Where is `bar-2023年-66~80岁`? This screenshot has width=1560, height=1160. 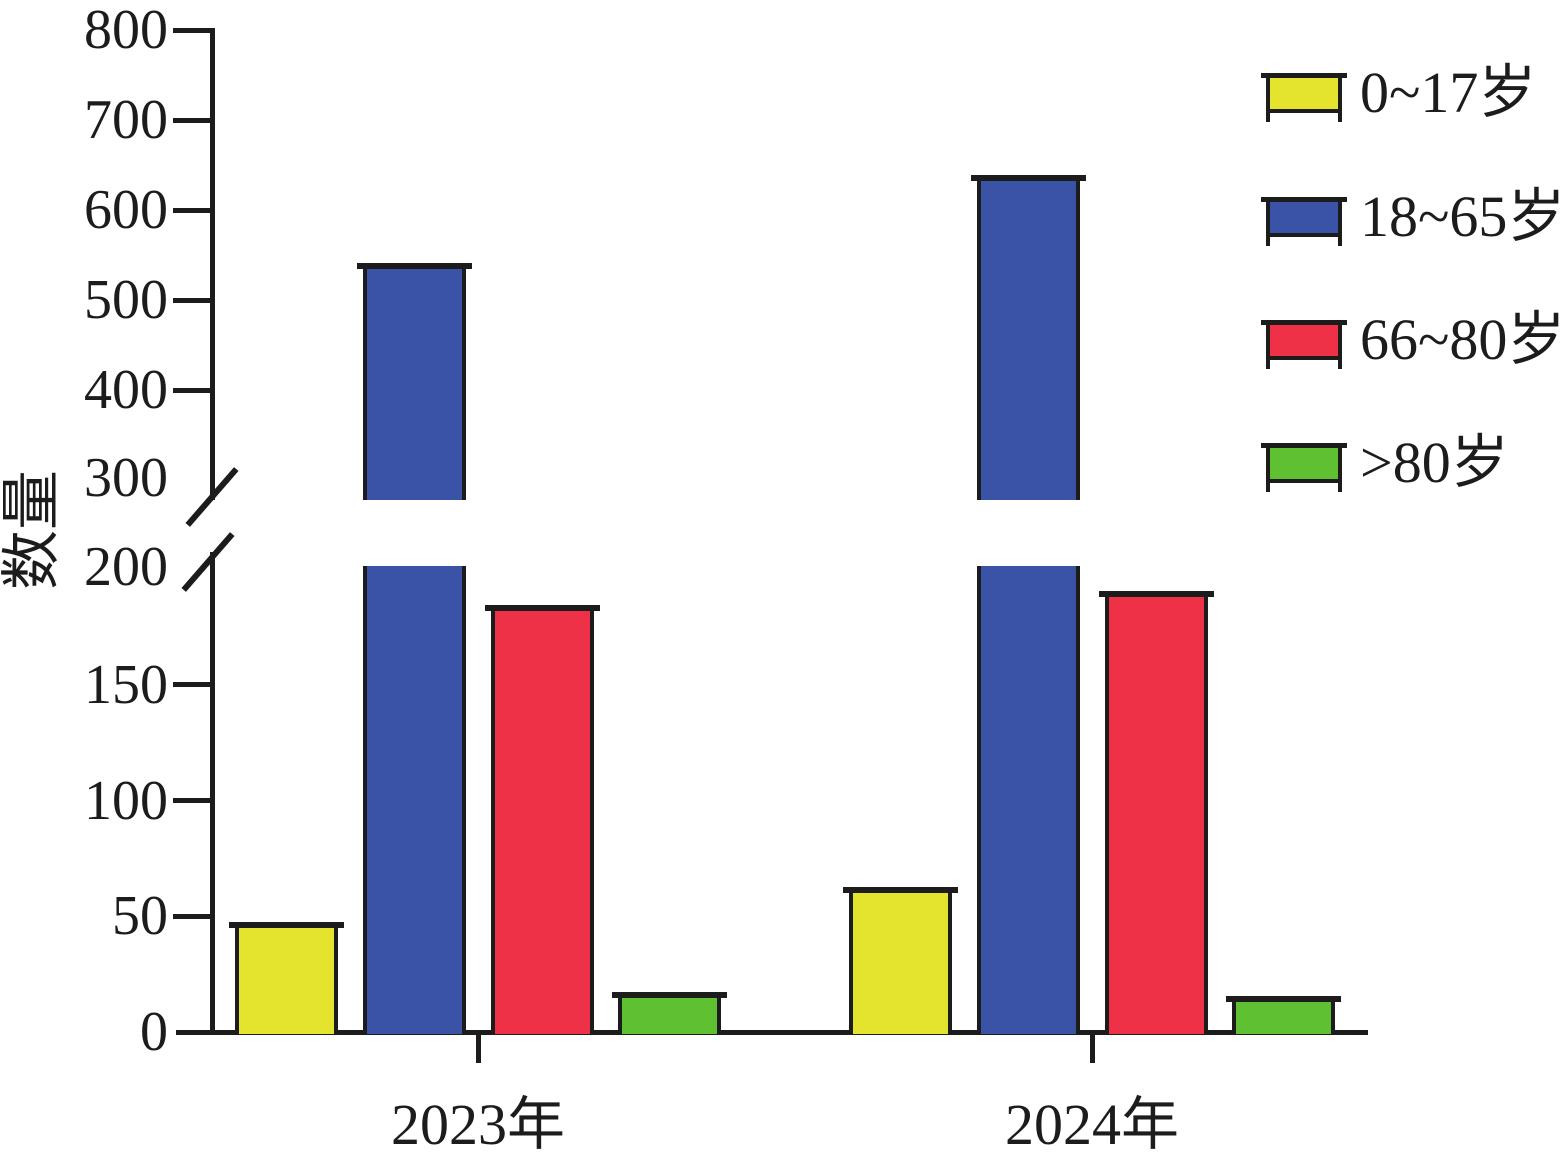 bar-2023年-66~80岁 is located at coordinates (542, 819).